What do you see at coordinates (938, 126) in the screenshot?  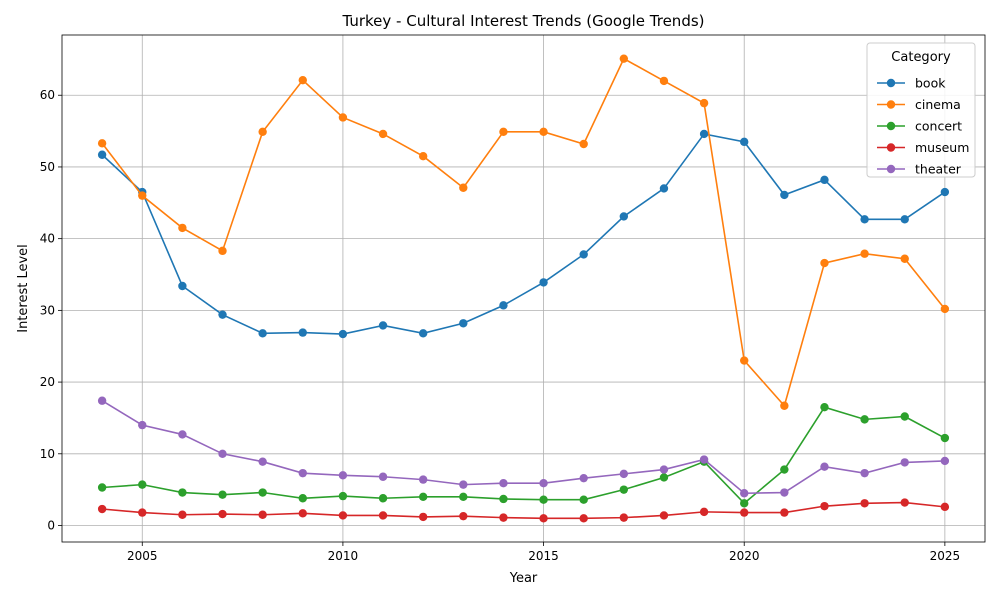 I see `legend-label: concert` at bounding box center [938, 126].